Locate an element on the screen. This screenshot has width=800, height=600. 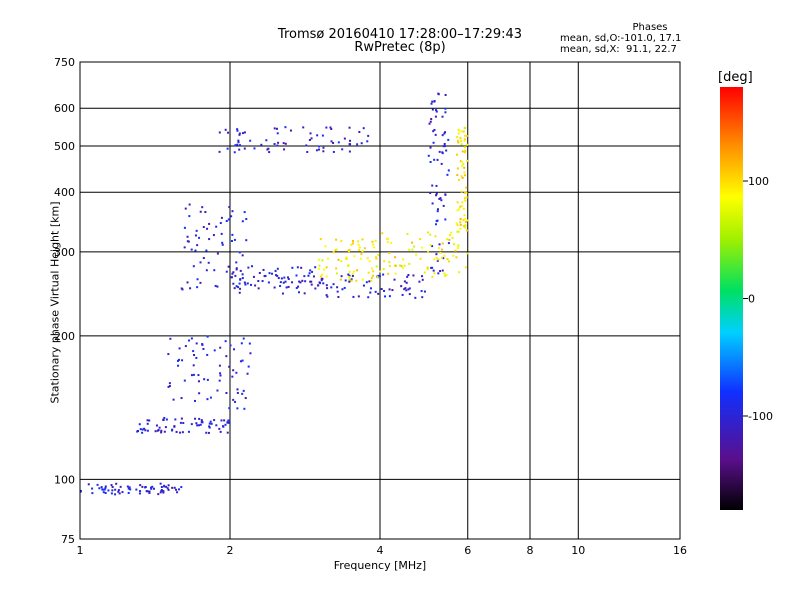
colorbar-label: [deg] is located at coordinates (735, 77).